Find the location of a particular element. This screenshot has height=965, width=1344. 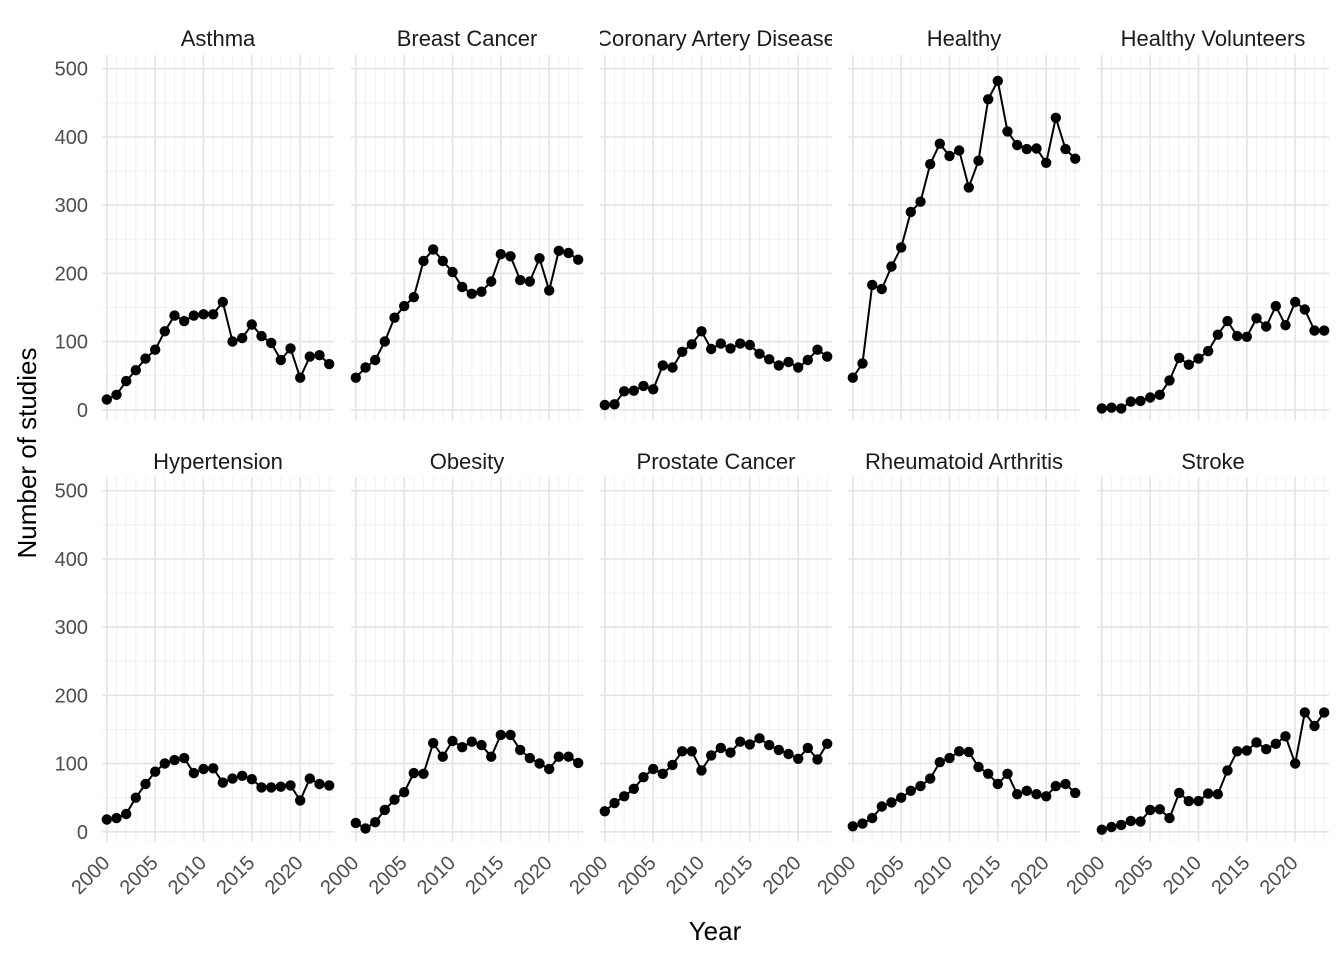

facet-strip-label: Obesity is located at coordinates (467, 461).